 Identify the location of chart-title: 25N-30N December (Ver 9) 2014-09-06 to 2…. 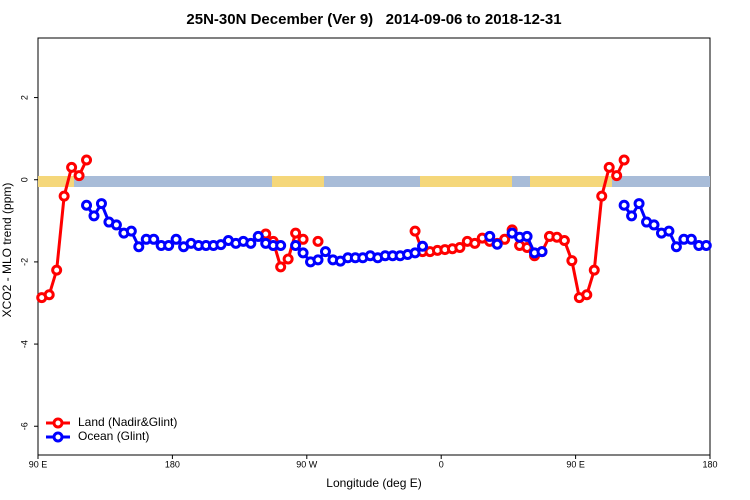
(373, 19).